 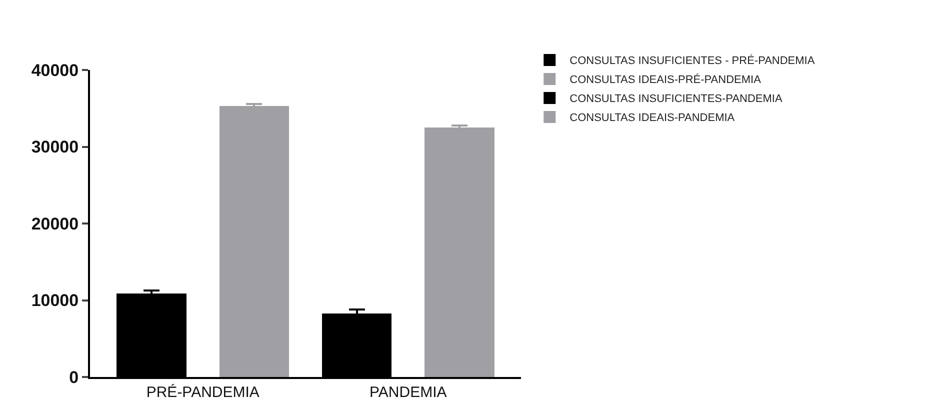 What do you see at coordinates (653, 118) in the screenshot?
I see `legend-label: CONSULTAS IDEAIS-PANDEMIA` at bounding box center [653, 118].